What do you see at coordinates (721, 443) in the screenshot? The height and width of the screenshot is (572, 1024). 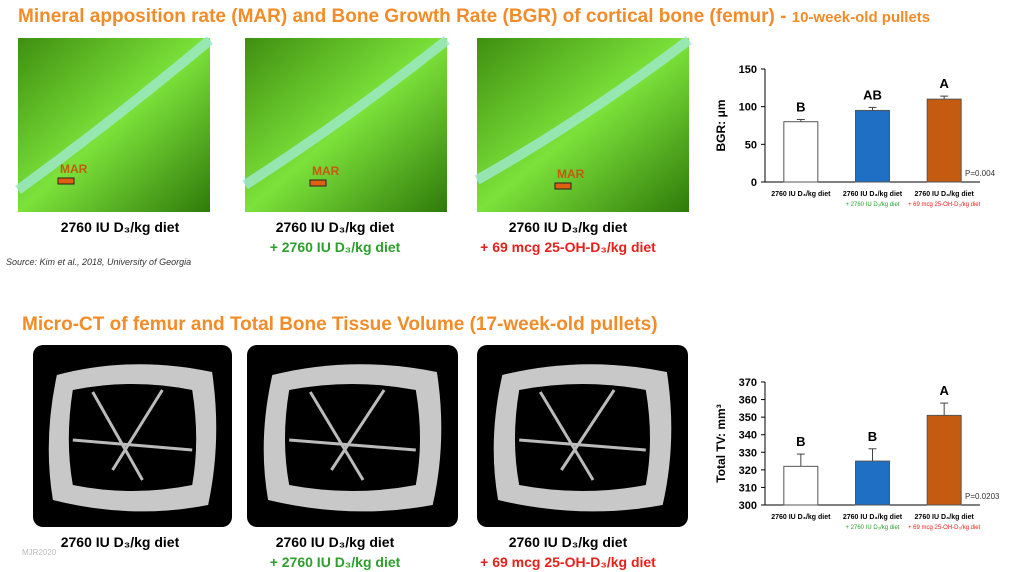 I see `y-axis-label: Total TV: mm³` at bounding box center [721, 443].